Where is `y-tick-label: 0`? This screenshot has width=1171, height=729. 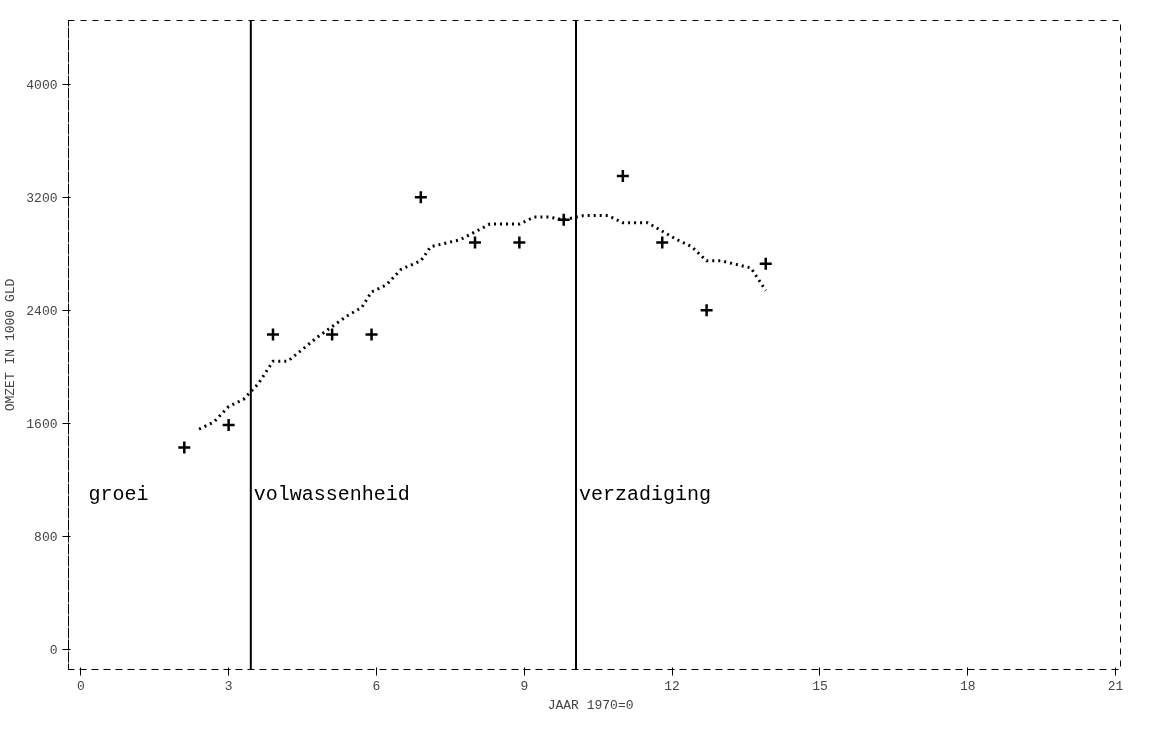
y-tick-label: 0 is located at coordinates (53, 651).